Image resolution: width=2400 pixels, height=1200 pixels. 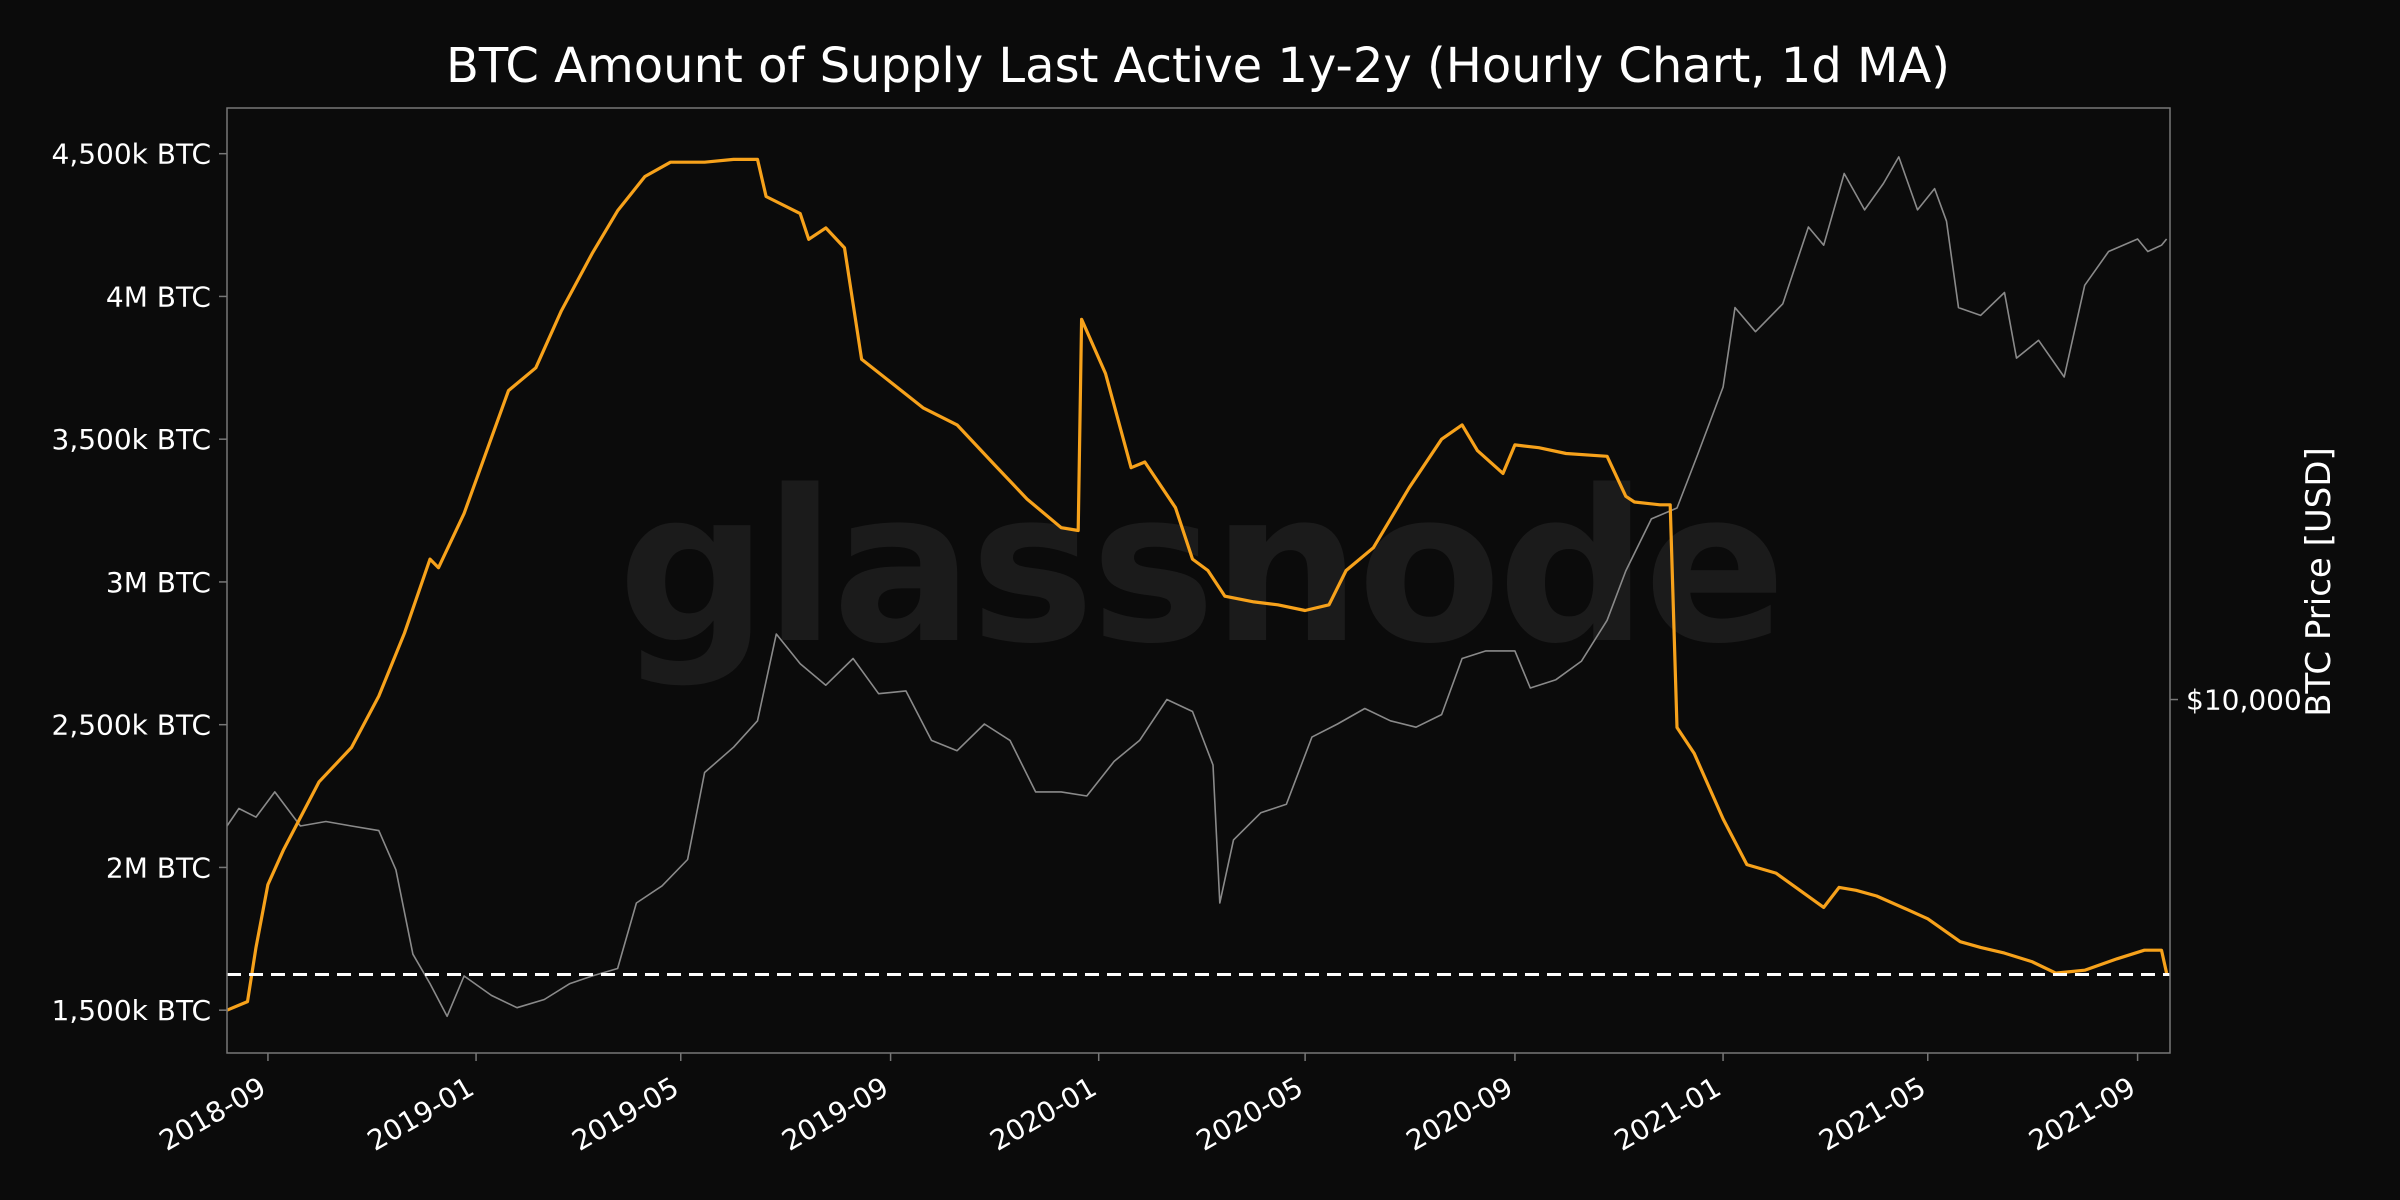 I want to click on x-tick-label: 2020-05, so click(x=1250, y=1113).